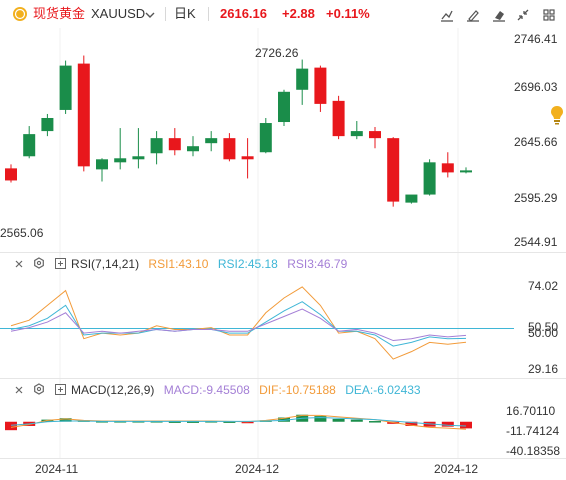 This screenshot has height=480, width=566. I want to click on rsi2-value: RSI2:45.18, so click(247, 264).